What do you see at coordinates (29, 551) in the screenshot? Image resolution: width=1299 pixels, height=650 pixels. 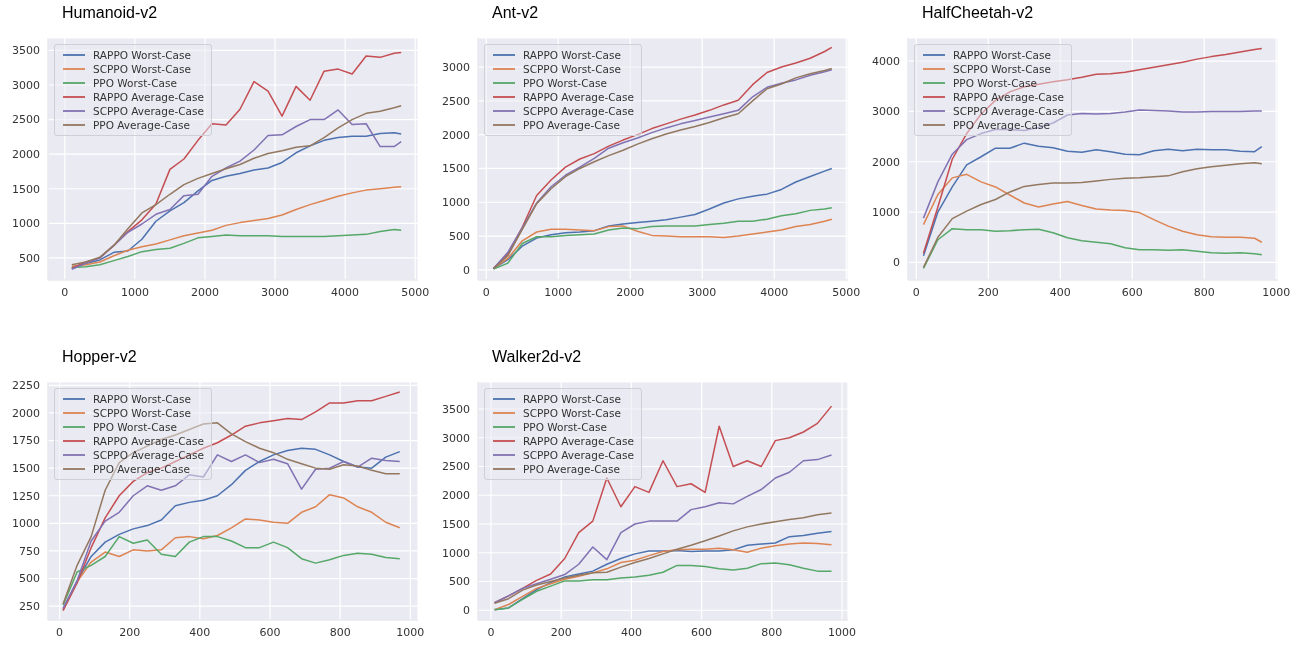 I see `y-tick-label: 750` at bounding box center [29, 551].